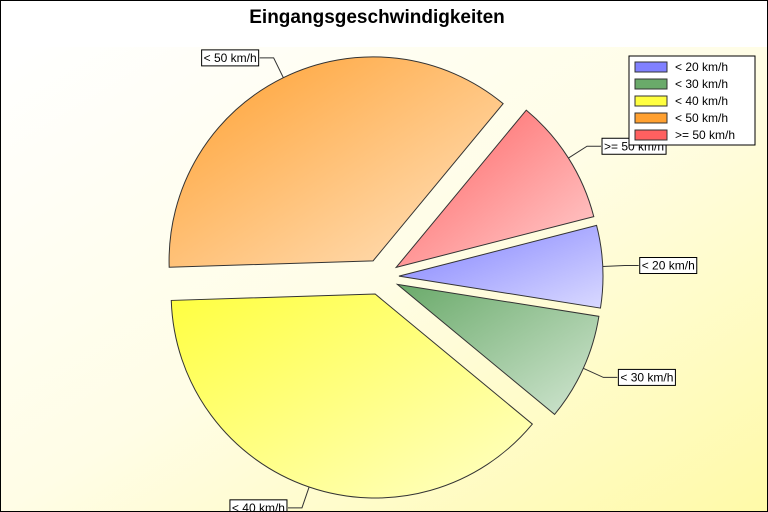 The width and height of the screenshot is (768, 512). I want to click on leader-line-lt-20-km-h, so click(620, 266).